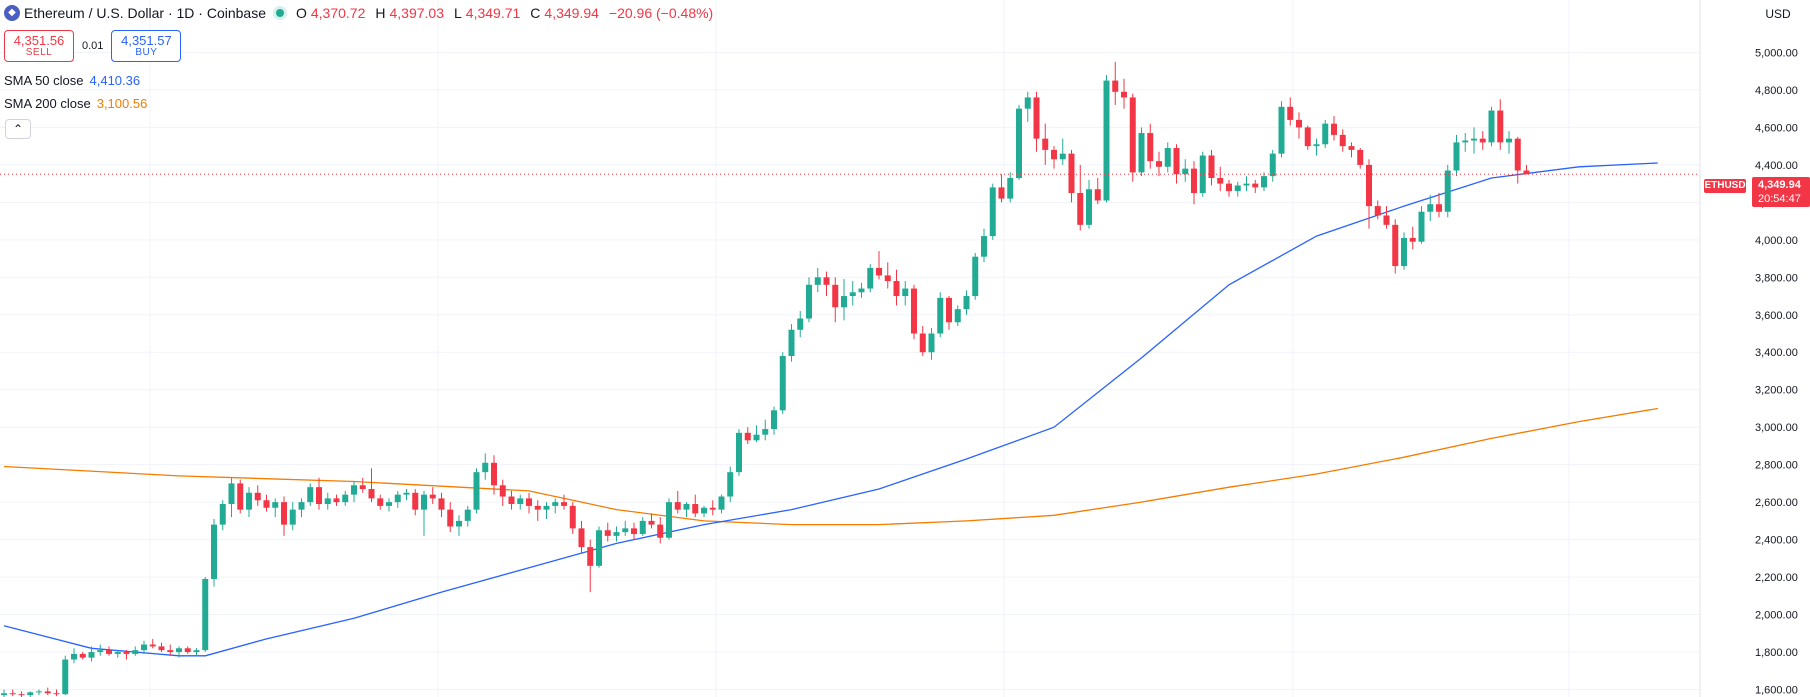 The image size is (1810, 697). I want to click on y-tick-label: 2,200.00, so click(1776, 578).